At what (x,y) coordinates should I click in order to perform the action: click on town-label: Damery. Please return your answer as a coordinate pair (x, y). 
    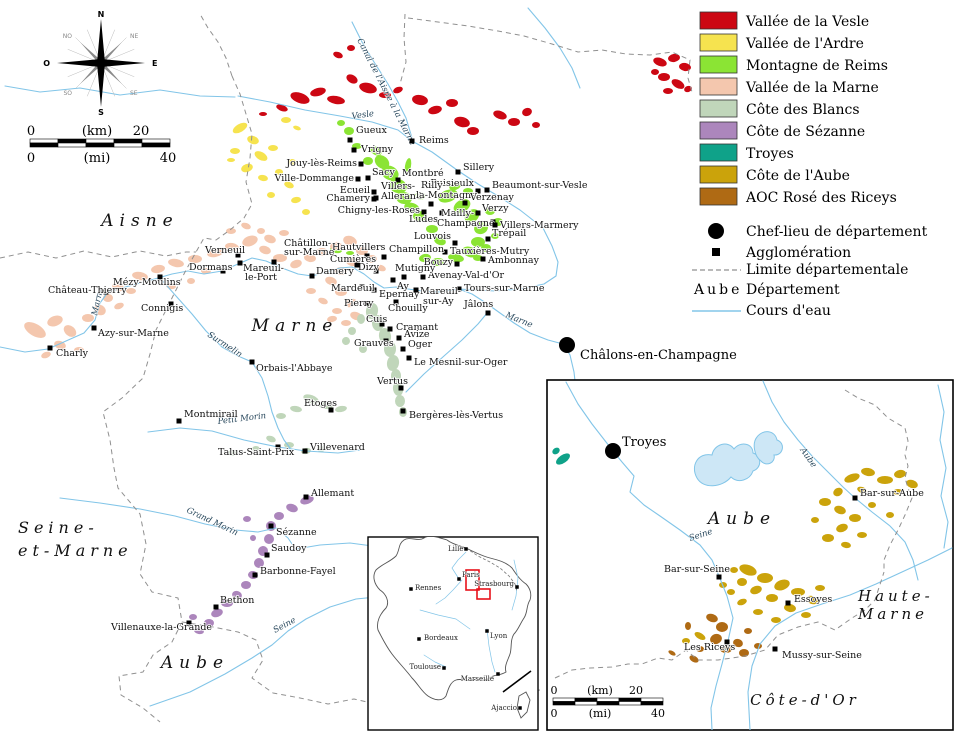
    Looking at the image, I should click on (335, 271).